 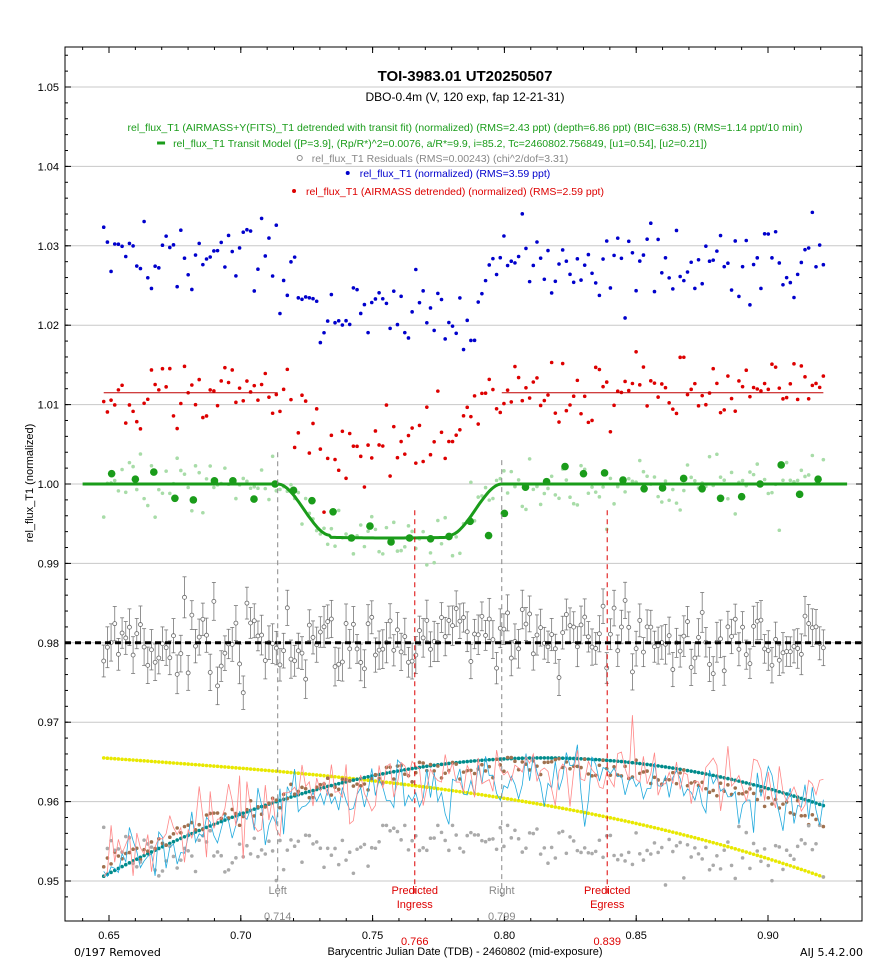 I want to click on y-tick-label: 0.97, so click(x=48, y=723).